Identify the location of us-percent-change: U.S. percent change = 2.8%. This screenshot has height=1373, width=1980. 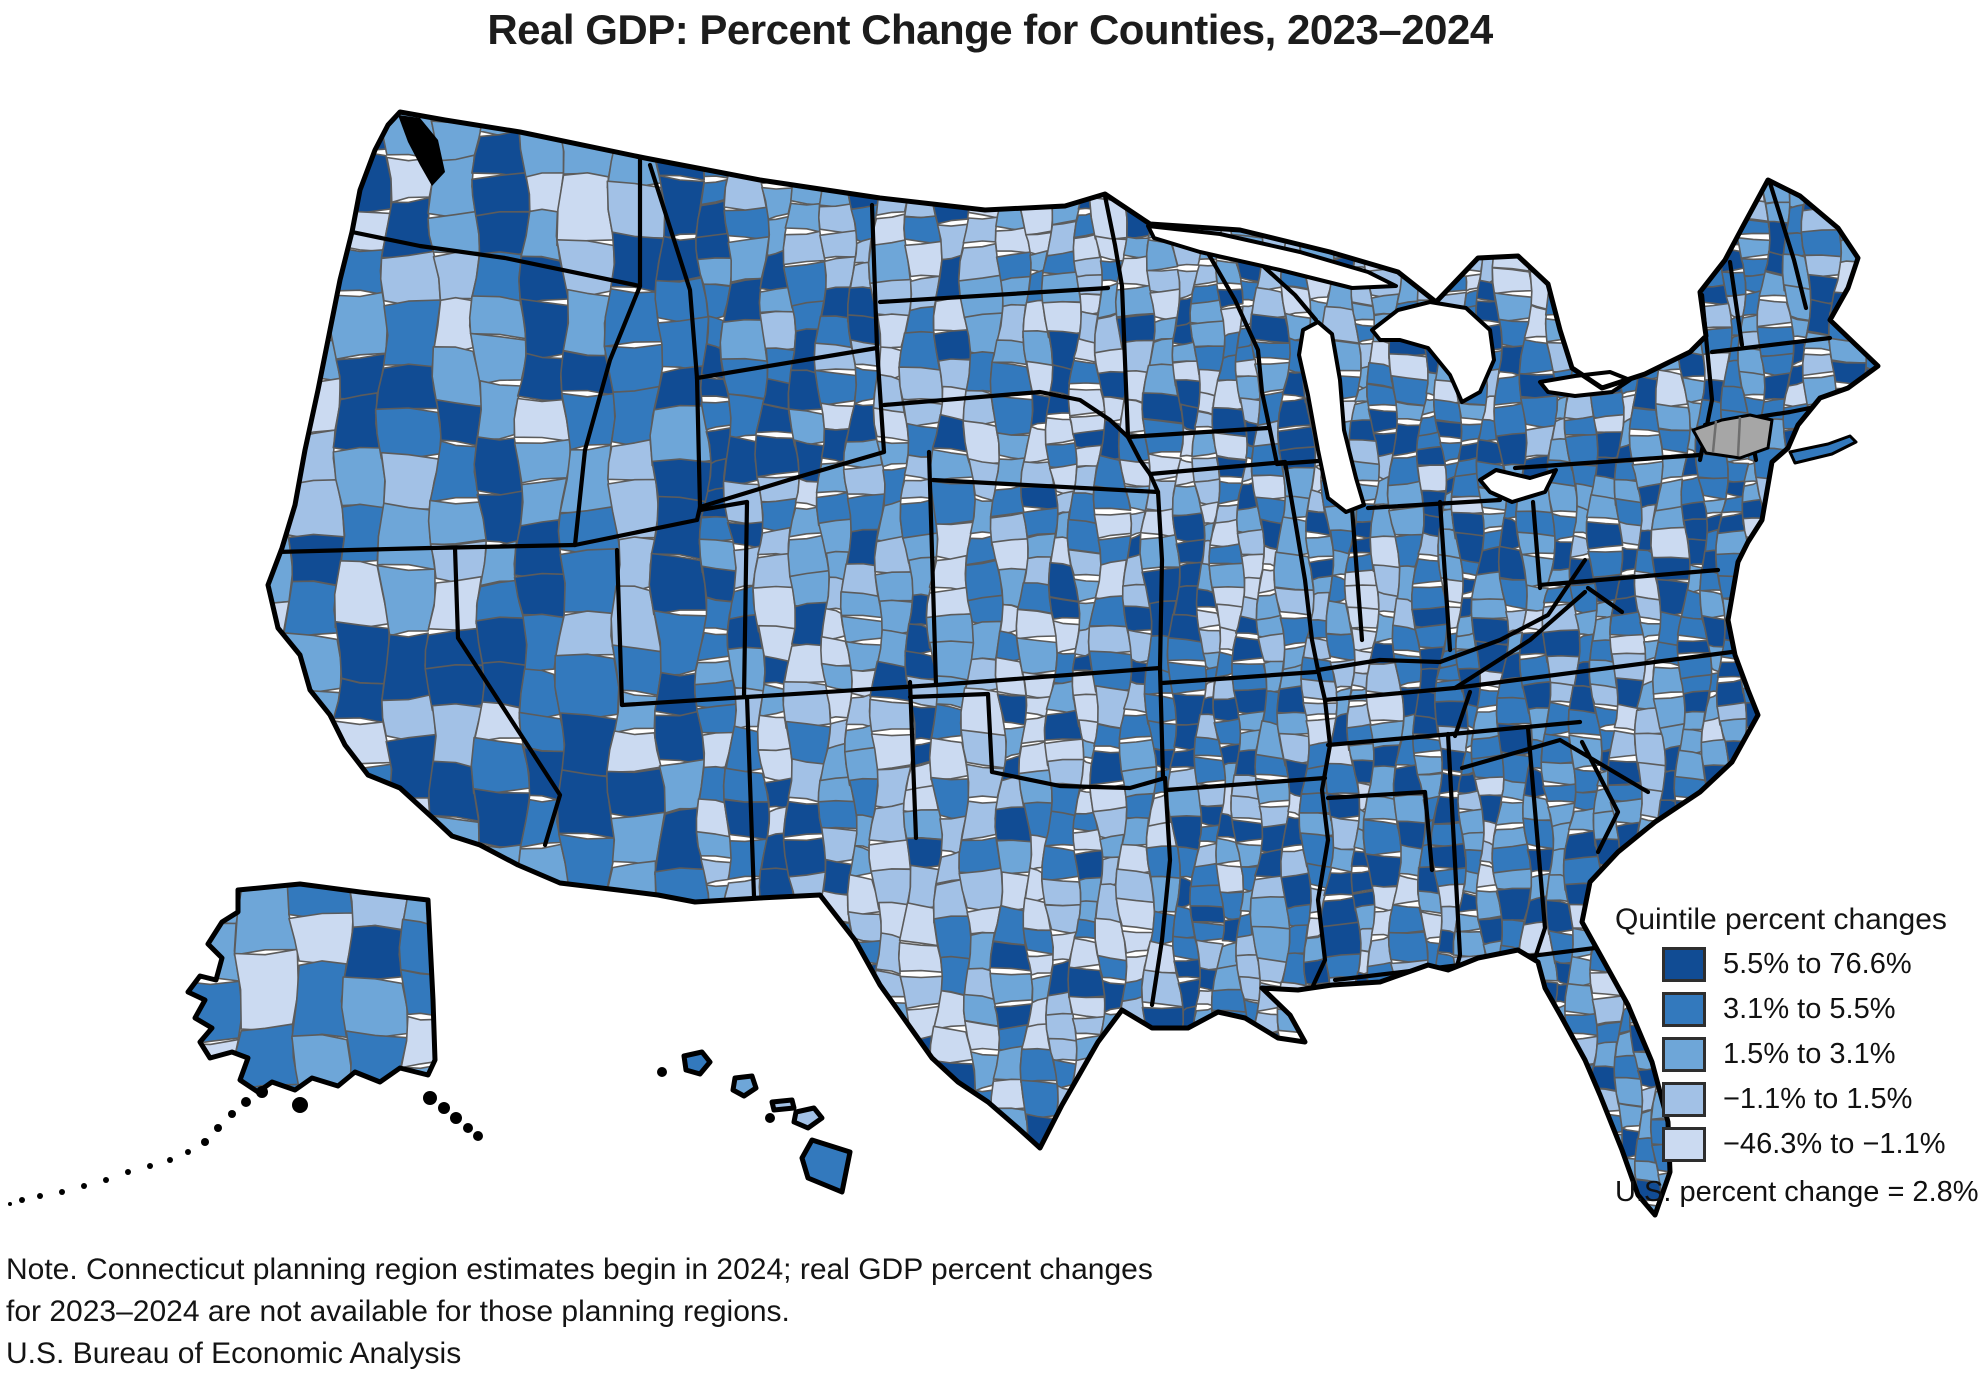
(1797, 1192).